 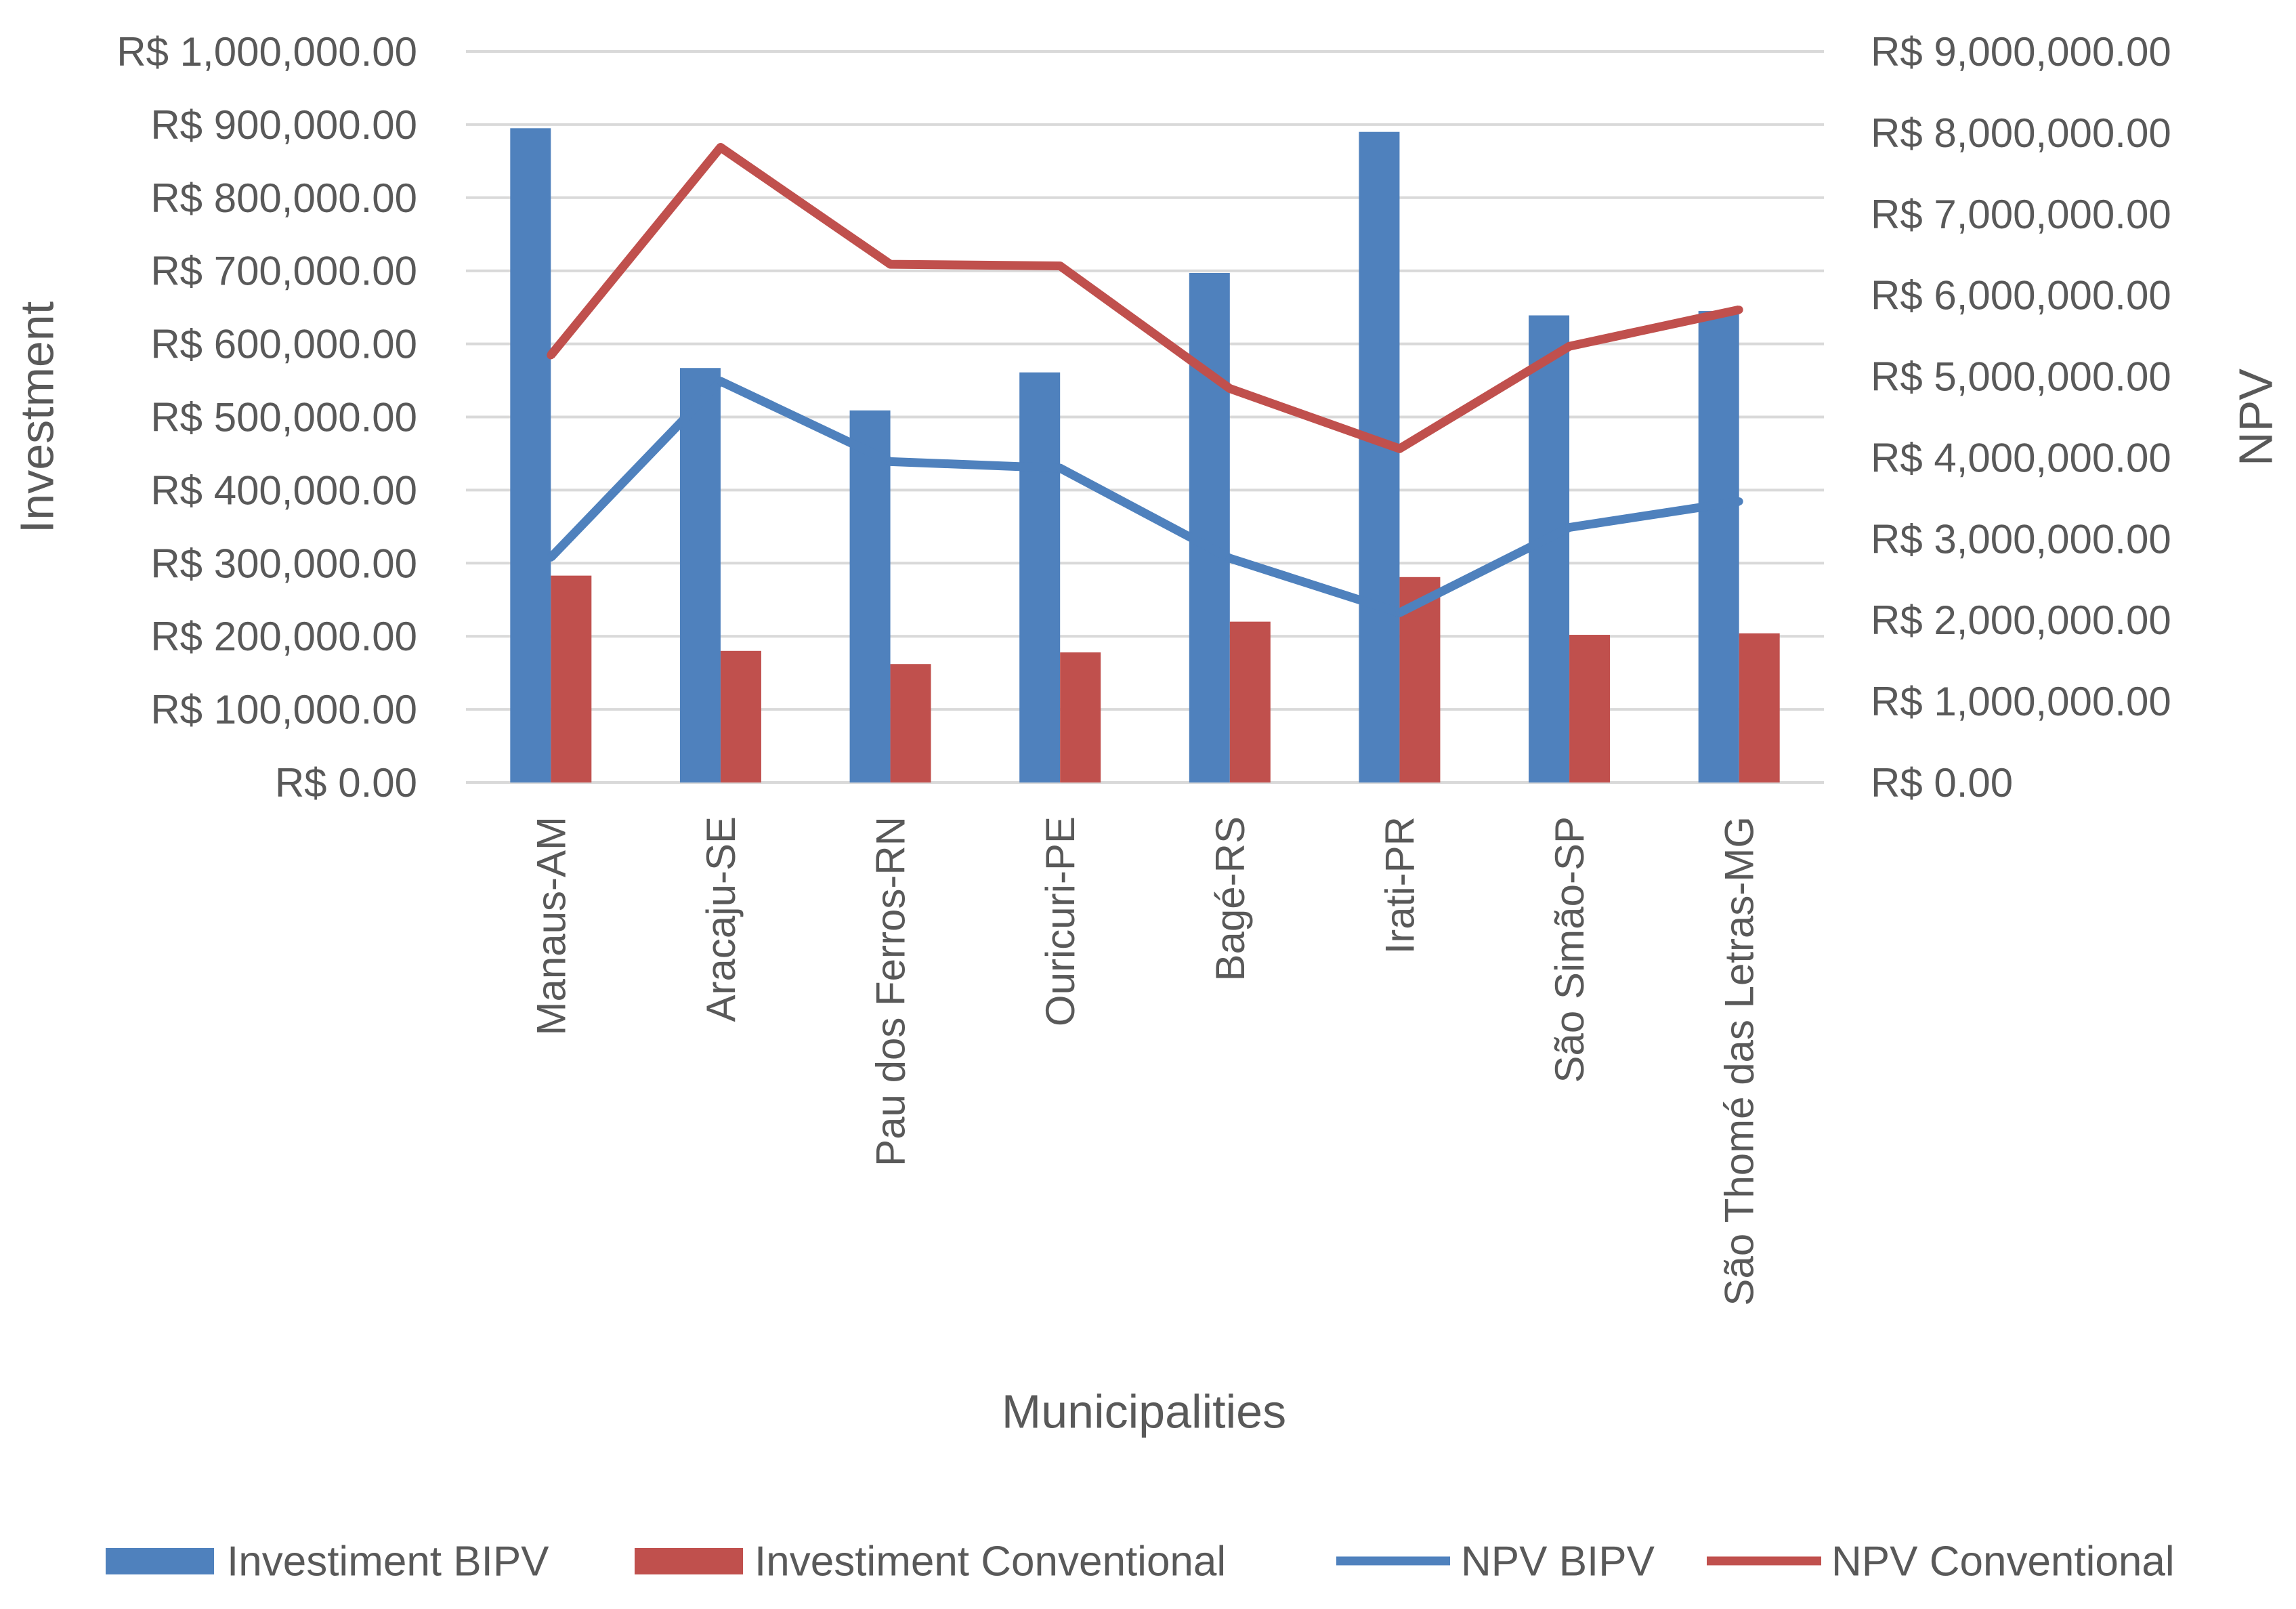 I want to click on bar-investiment-bipv-aracaju-se, so click(x=700, y=575).